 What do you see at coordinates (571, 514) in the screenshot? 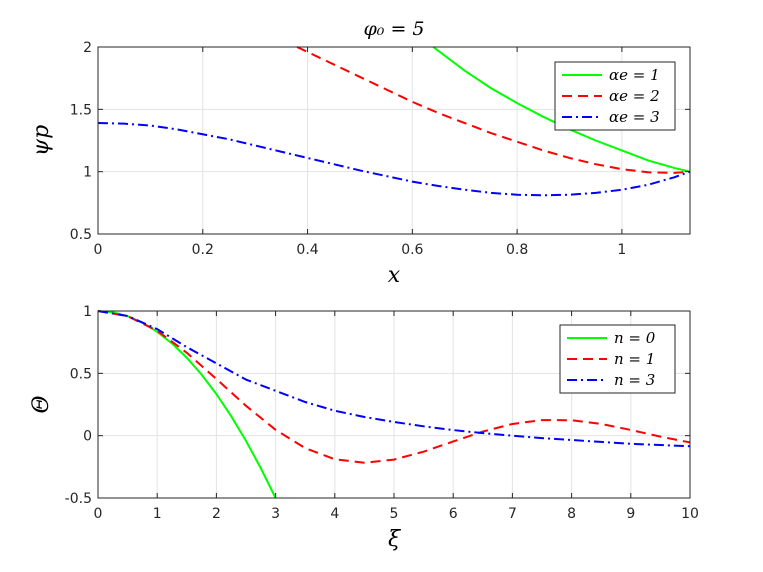
I see `x-tick-label: 8` at bounding box center [571, 514].